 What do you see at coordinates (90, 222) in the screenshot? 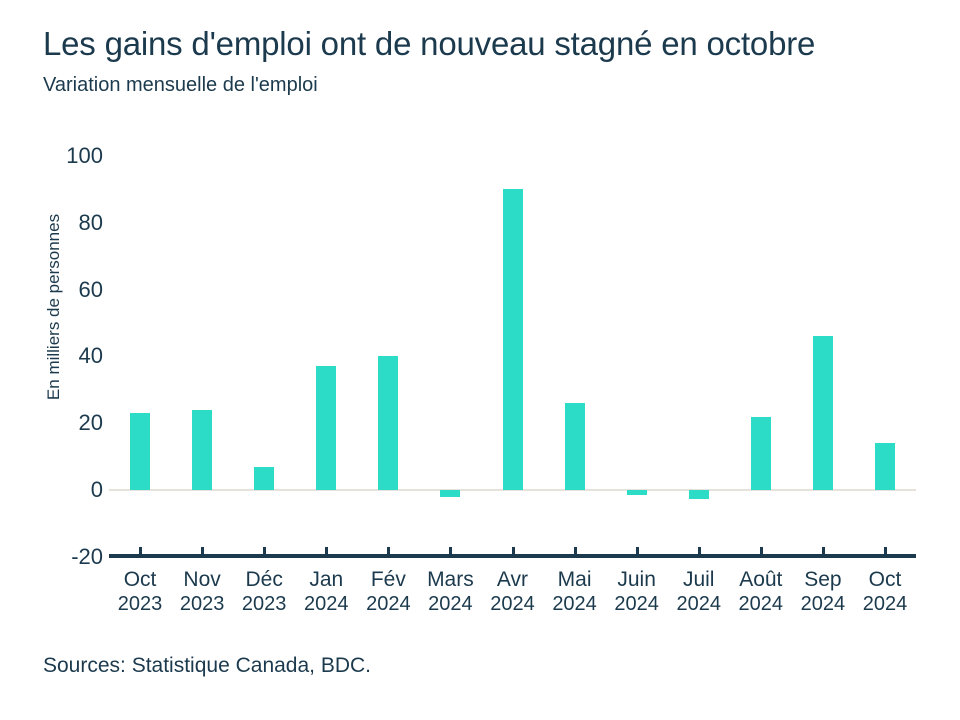
I see `y-tick-label: 80` at bounding box center [90, 222].